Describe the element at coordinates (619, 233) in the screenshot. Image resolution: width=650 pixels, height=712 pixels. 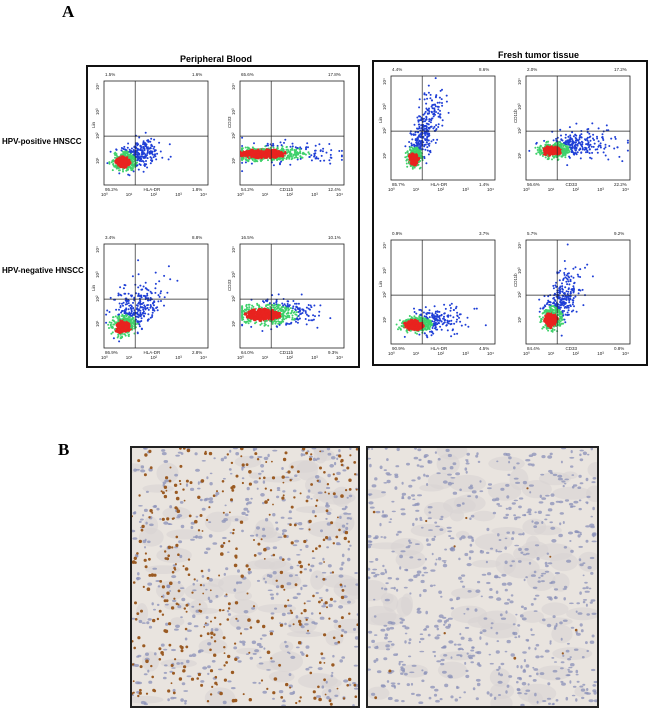
I see `quadrant-upper-right: 9.2%` at that location.